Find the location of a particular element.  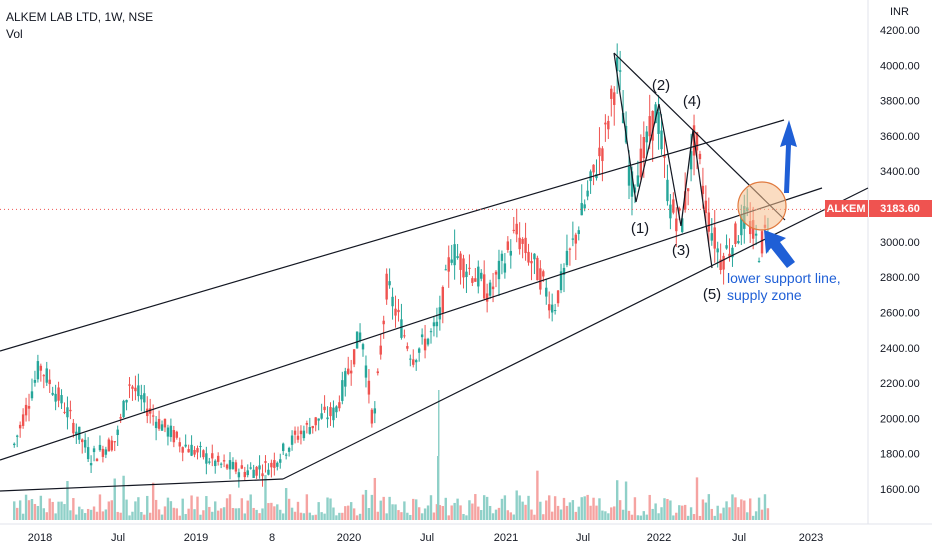

up-arrow-icon is located at coordinates (788, 156).